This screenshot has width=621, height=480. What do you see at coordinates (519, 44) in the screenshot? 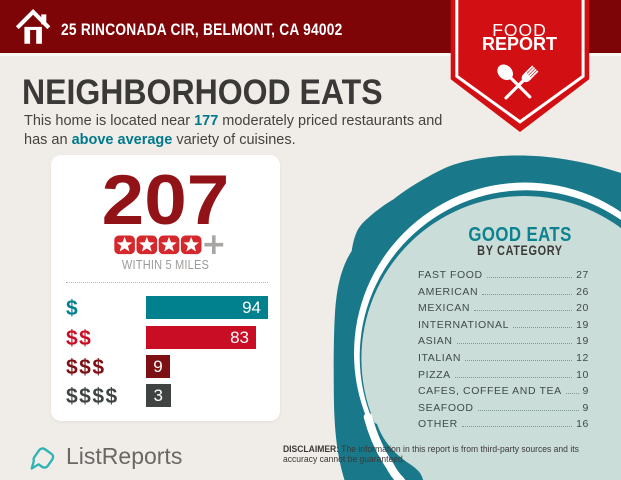
I see `svg-text: REPORT` at bounding box center [519, 44].